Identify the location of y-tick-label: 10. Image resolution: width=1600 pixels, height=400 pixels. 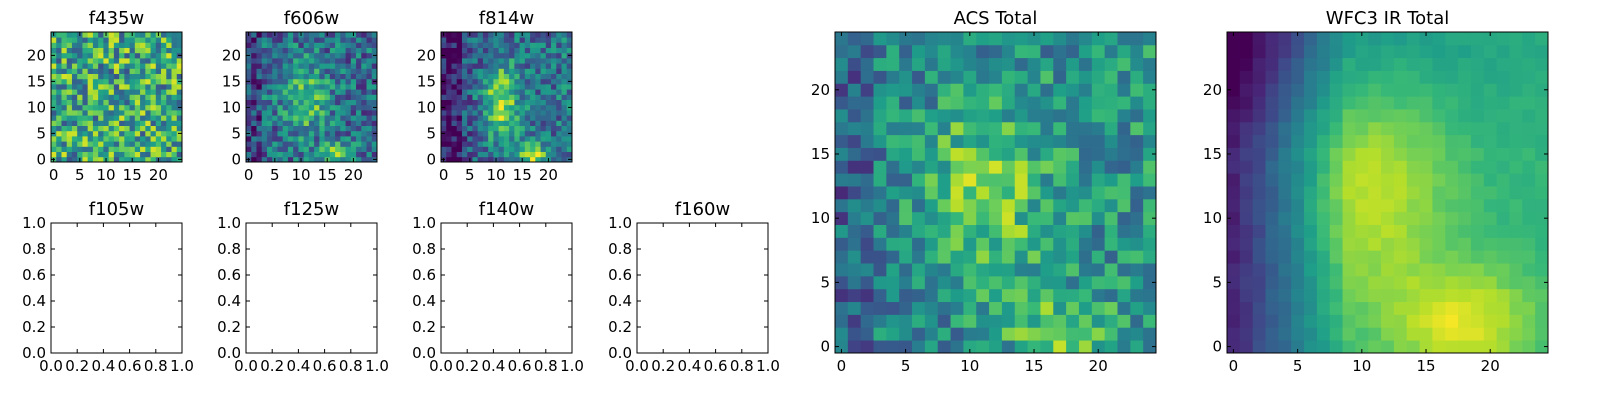
(426, 107).